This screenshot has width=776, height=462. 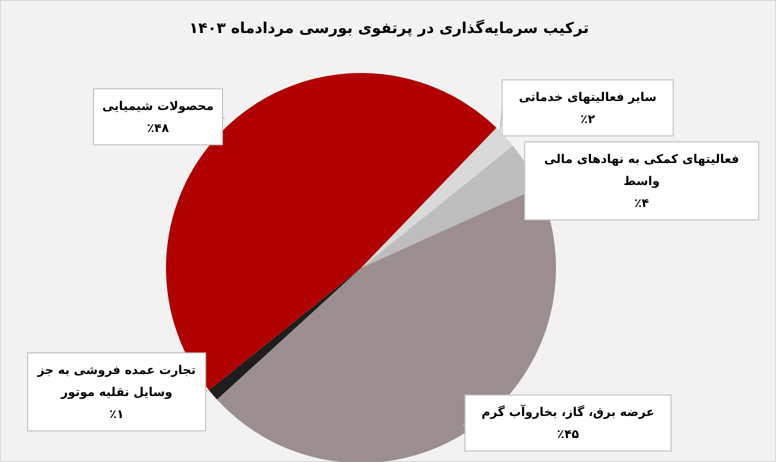 What do you see at coordinates (389, 28) in the screenshot?
I see `chart-title: ترکیب سرمایه‌گذاری در پرتفوی بورسی مردادماه ۱۴۰۳` at bounding box center [389, 28].